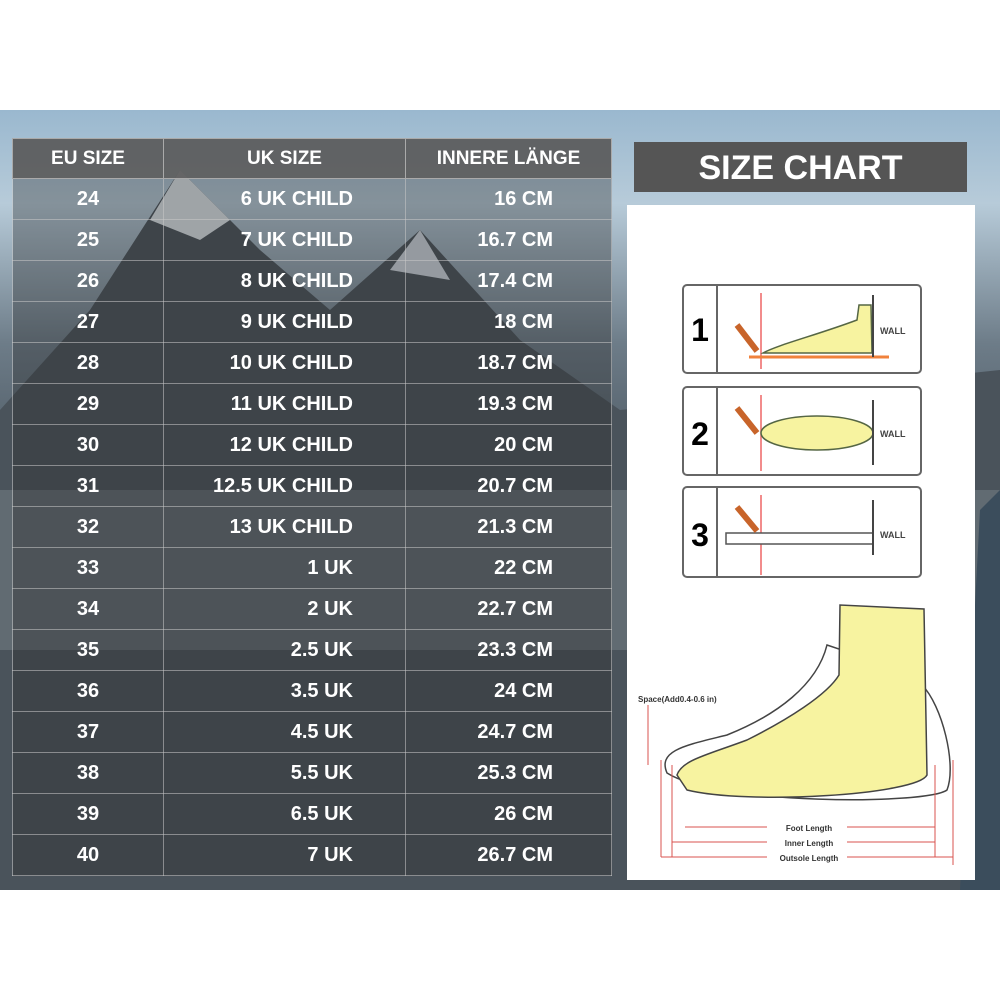  Describe the element at coordinates (508, 773) in the screenshot. I see `inner-length-cell: 25.3 CM` at that location.